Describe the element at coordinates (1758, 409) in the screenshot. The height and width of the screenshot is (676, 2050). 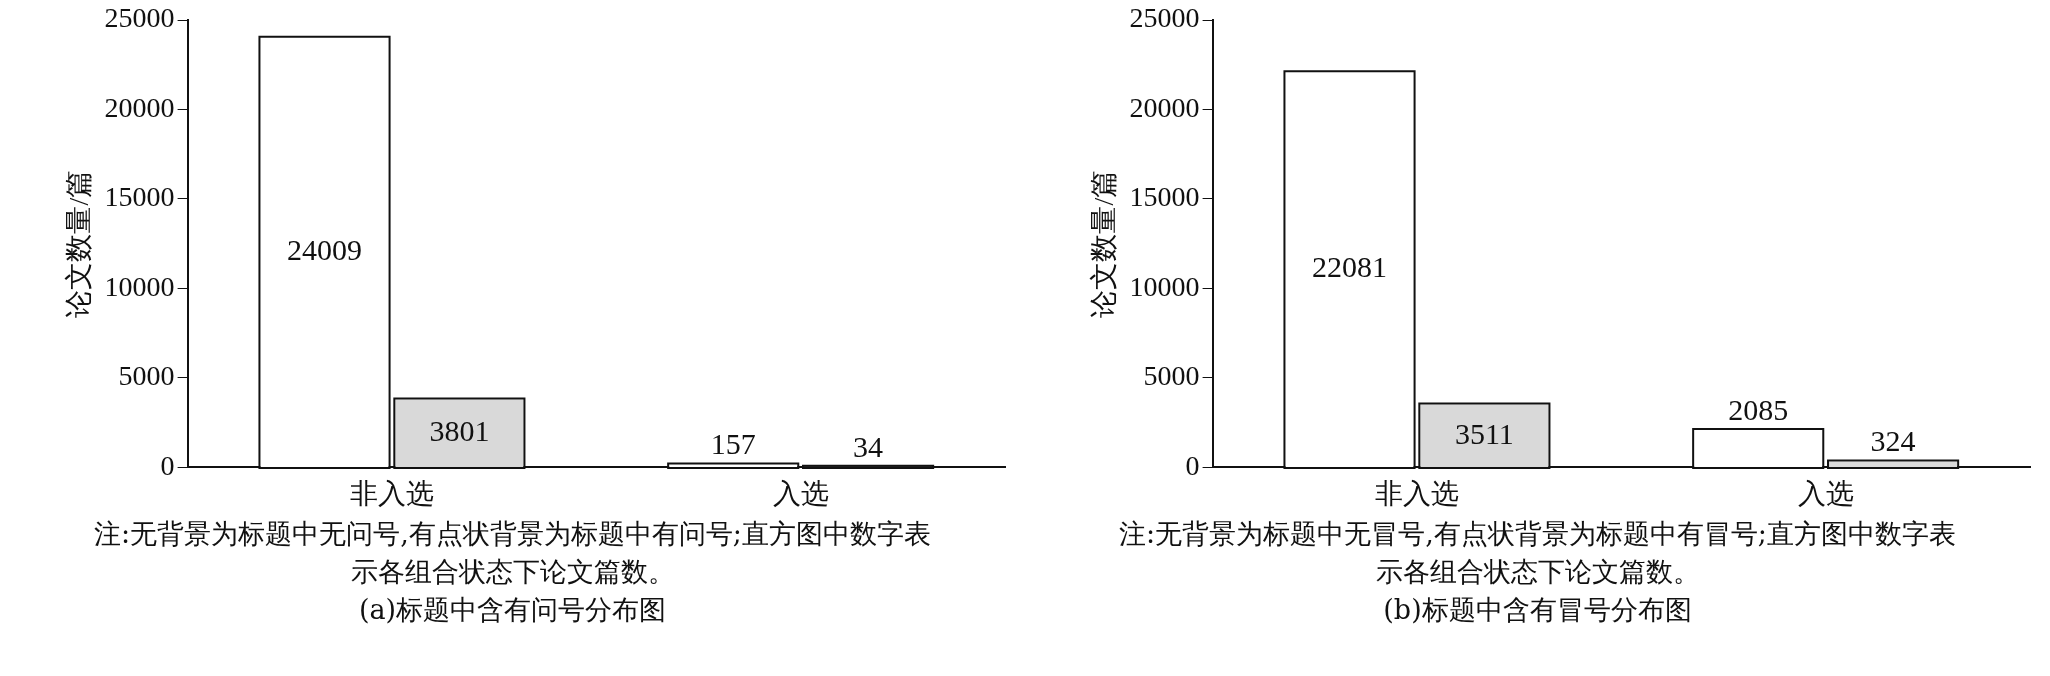
I see `data-label: 2085` at that location.